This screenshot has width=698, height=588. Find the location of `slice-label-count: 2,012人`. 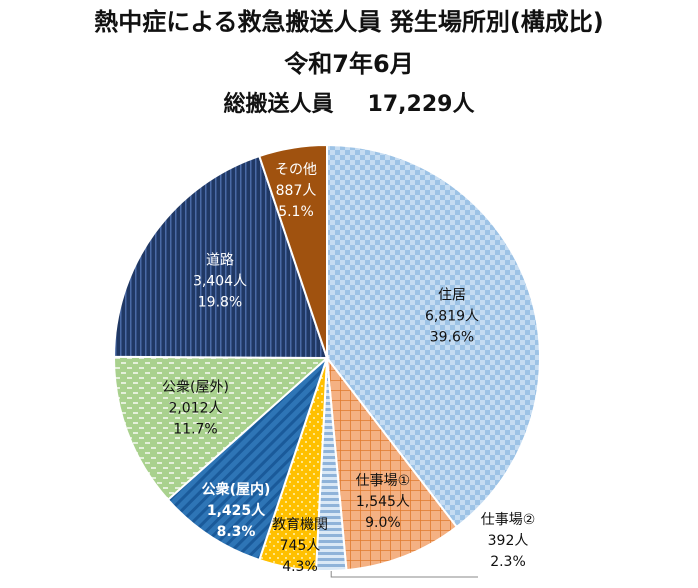

slice-label-count: 2,012人 is located at coordinates (195, 409).